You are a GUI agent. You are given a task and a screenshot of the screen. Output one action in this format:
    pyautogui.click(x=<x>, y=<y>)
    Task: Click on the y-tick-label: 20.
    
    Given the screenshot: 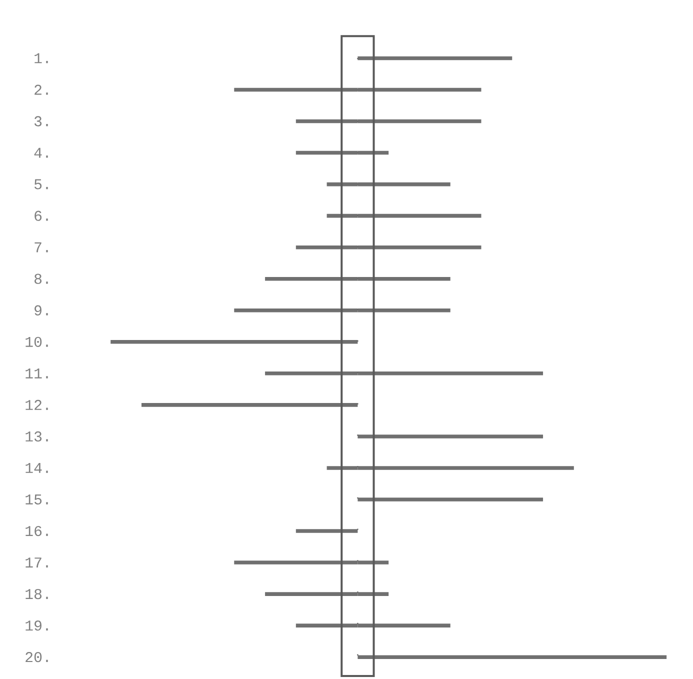 What is the action you would take?
    pyautogui.click(x=37, y=657)
    